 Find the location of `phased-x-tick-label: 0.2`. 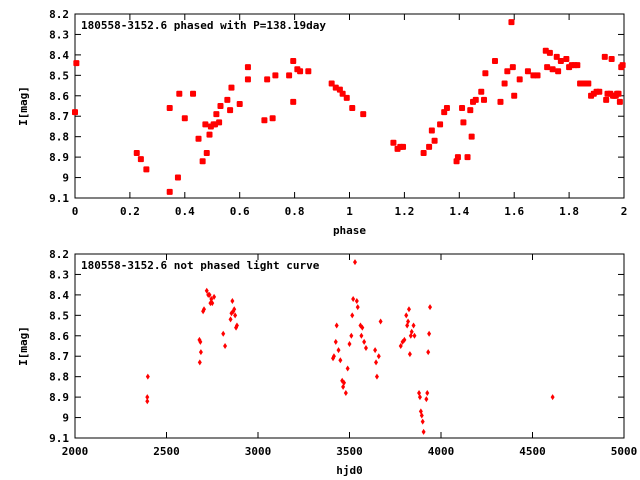

phased-x-tick-label: 0.2 is located at coordinates (130, 211).